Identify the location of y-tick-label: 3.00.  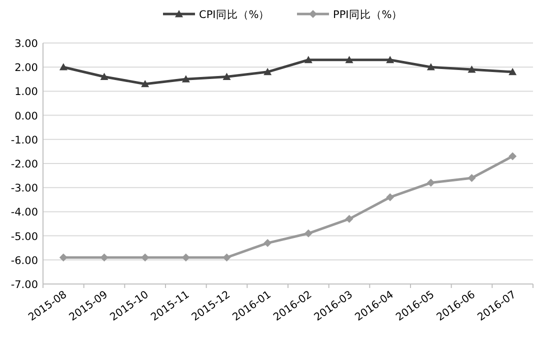
(26, 44).